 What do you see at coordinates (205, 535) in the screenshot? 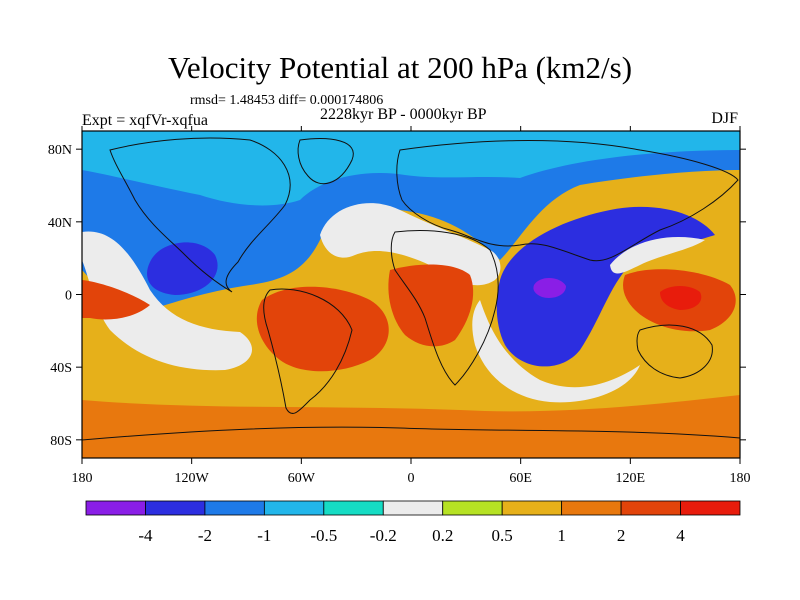
I see `colorbar-label: -2` at bounding box center [205, 535].